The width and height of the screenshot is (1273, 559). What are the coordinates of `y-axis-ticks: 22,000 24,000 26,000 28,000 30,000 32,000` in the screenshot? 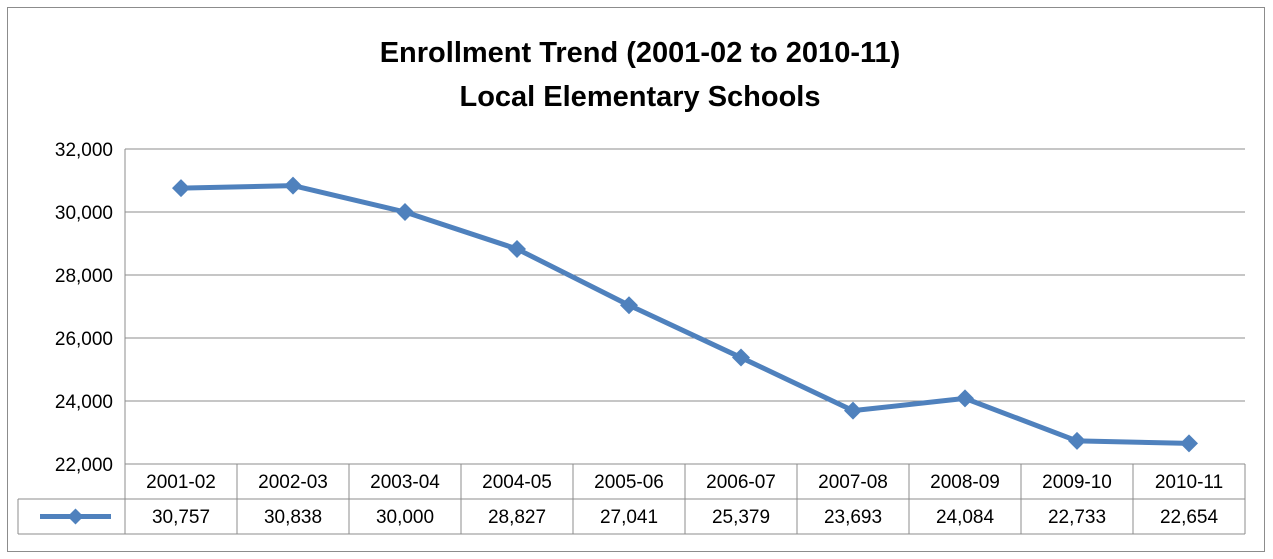 It's located at (84, 308).